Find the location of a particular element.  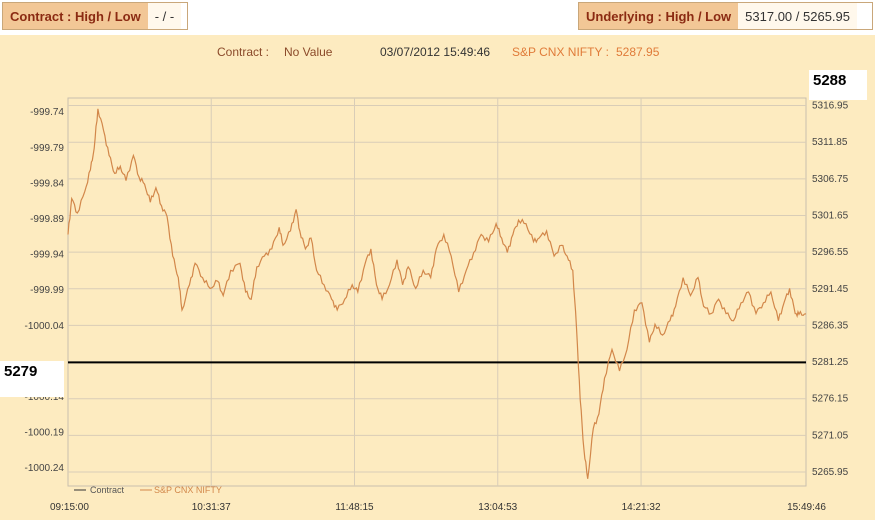

contract-high-low-value: - / - is located at coordinates (164, 16).